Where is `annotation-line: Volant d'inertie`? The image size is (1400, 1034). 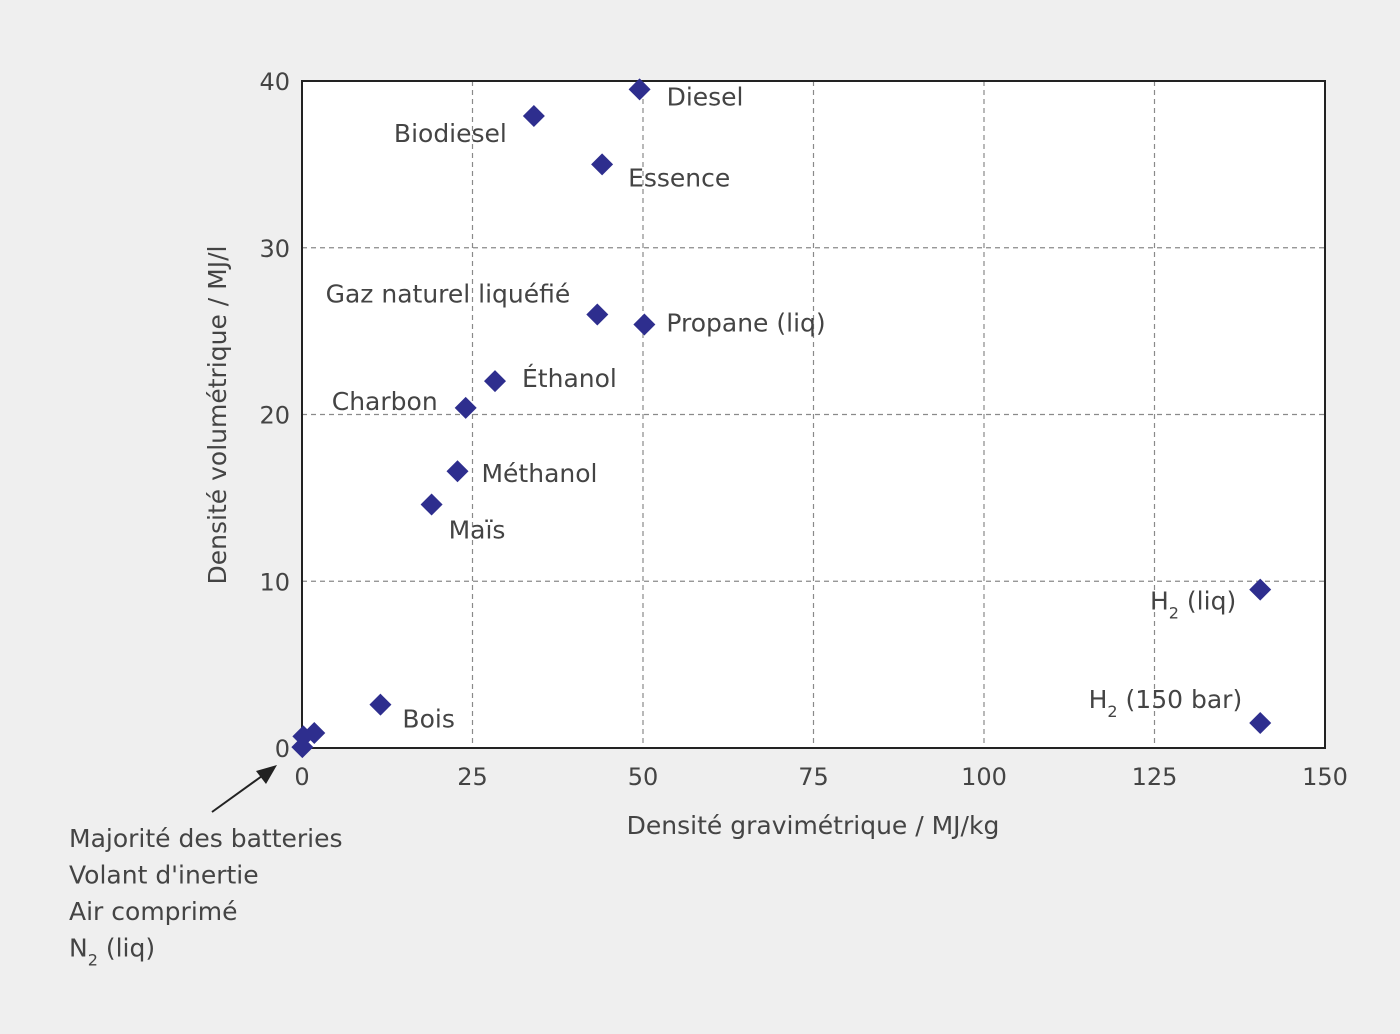 annotation-line: Volant d'inertie is located at coordinates (164, 875).